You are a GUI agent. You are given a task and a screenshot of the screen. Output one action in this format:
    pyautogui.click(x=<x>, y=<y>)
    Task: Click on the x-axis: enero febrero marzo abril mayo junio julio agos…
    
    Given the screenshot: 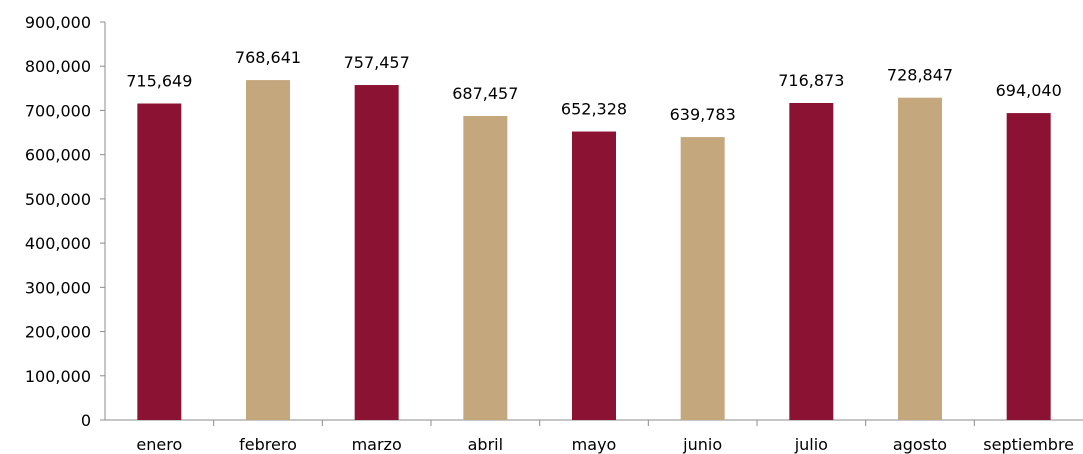 What is the action you would take?
    pyautogui.click(x=594, y=436)
    